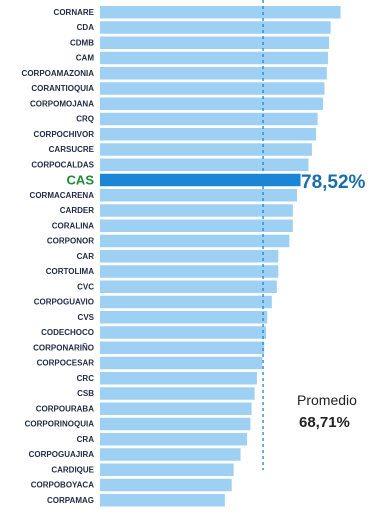 The width and height of the screenshot is (378, 516). Describe the element at coordinates (82, 42) in the screenshot. I see `category-label: CDMB` at that location.